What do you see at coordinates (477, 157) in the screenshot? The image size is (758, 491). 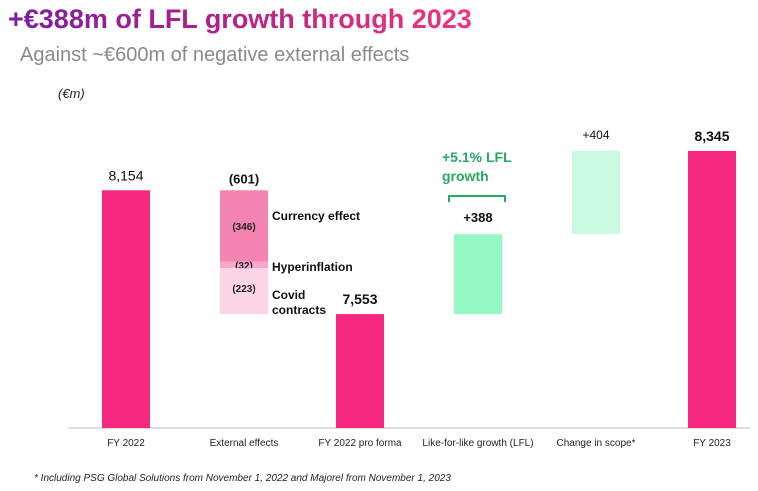 I see `lfl-annotation: +5.1% LFL` at bounding box center [477, 157].